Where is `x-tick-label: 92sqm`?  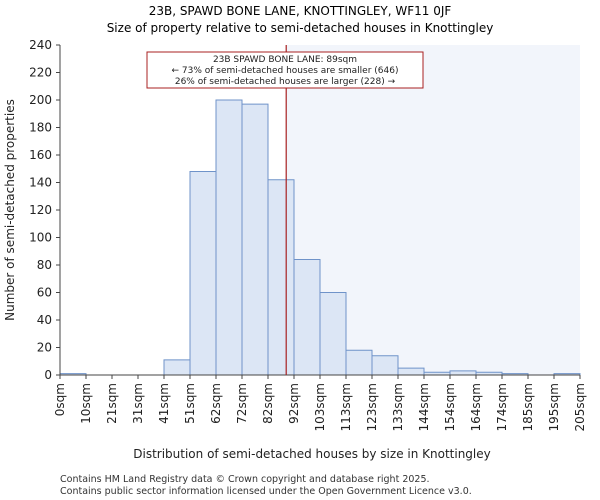
x-tick-label: 92sqm is located at coordinates (294, 403).